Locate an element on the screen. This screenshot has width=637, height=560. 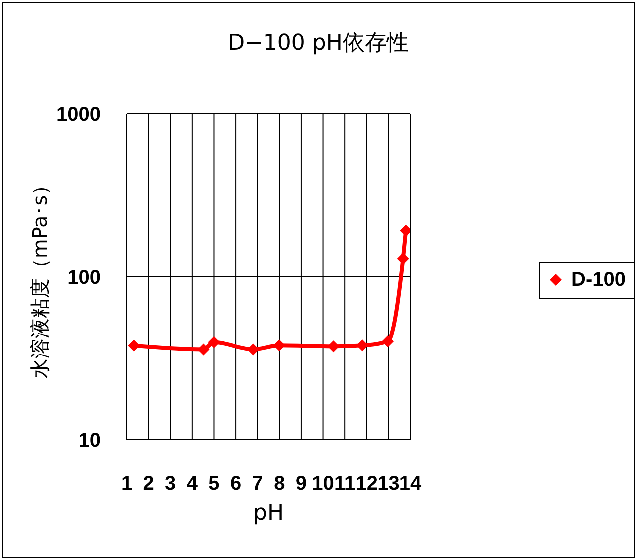
x-tick-label: 14 is located at coordinates (411, 484).